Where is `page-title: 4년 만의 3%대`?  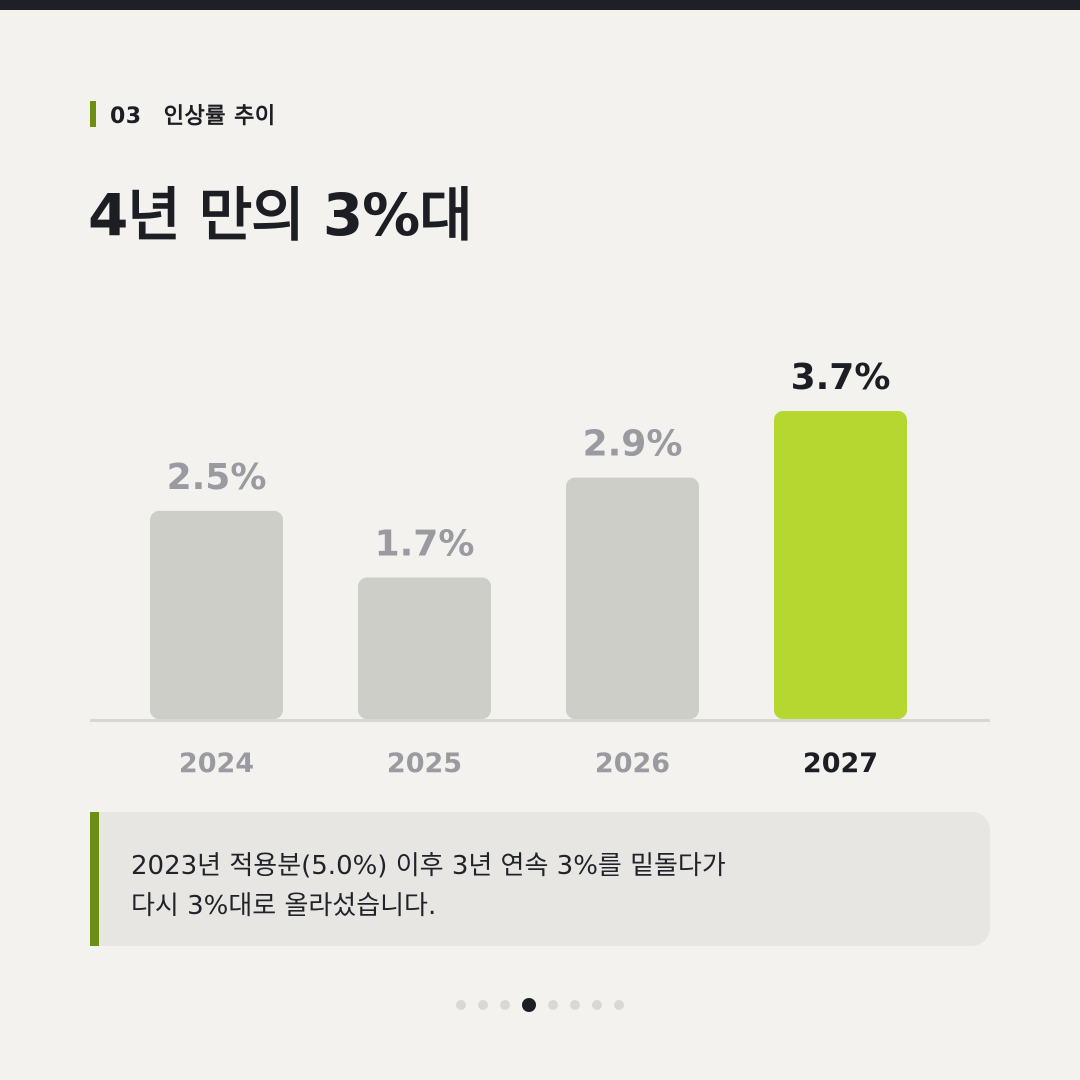
page-title: 4년 만의 3%대 is located at coordinates (280, 215).